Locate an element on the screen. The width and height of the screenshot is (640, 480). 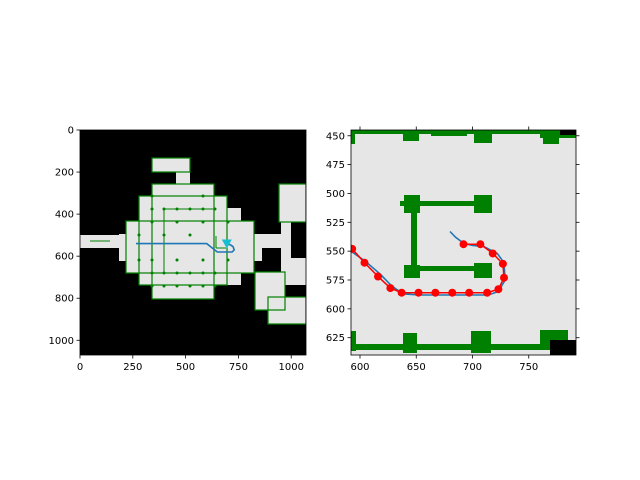
right-unknown-space is located at coordinates (563, 242).